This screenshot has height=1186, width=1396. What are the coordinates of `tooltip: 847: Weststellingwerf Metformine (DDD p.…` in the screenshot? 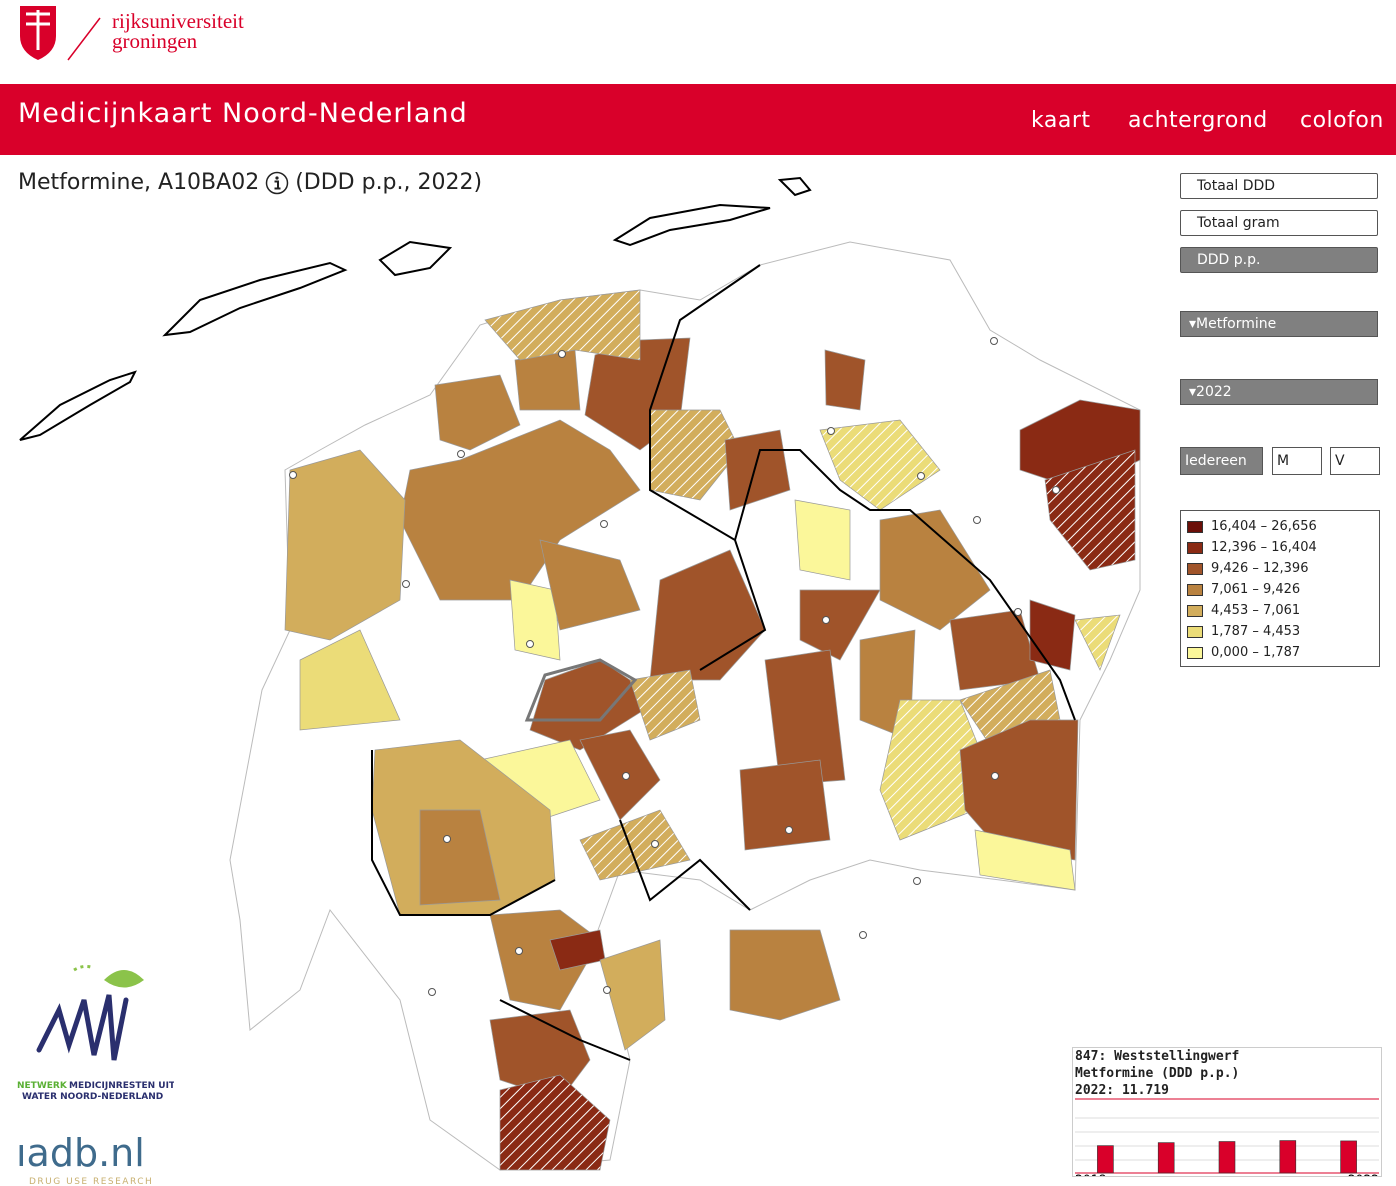 It's located at (1227, 1112).